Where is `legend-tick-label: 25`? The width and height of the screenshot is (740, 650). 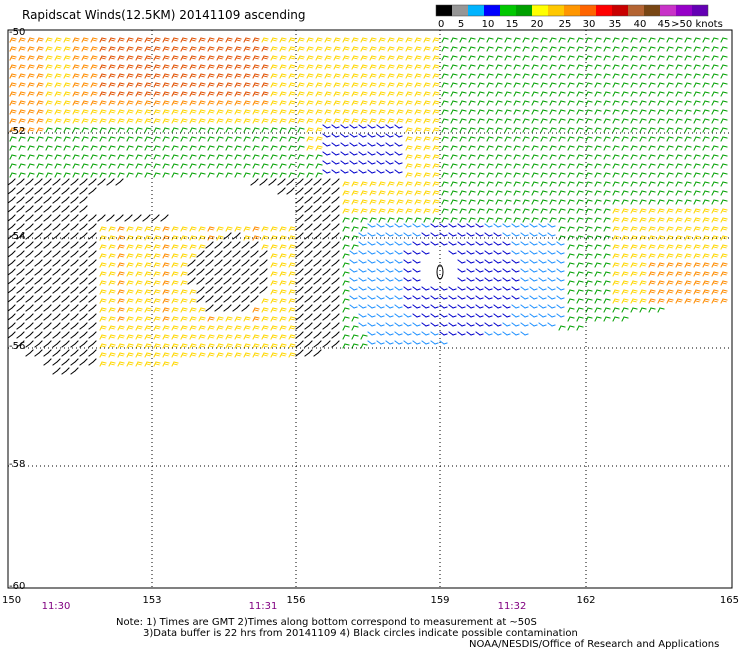 legend-tick-label: 25 is located at coordinates (565, 24).